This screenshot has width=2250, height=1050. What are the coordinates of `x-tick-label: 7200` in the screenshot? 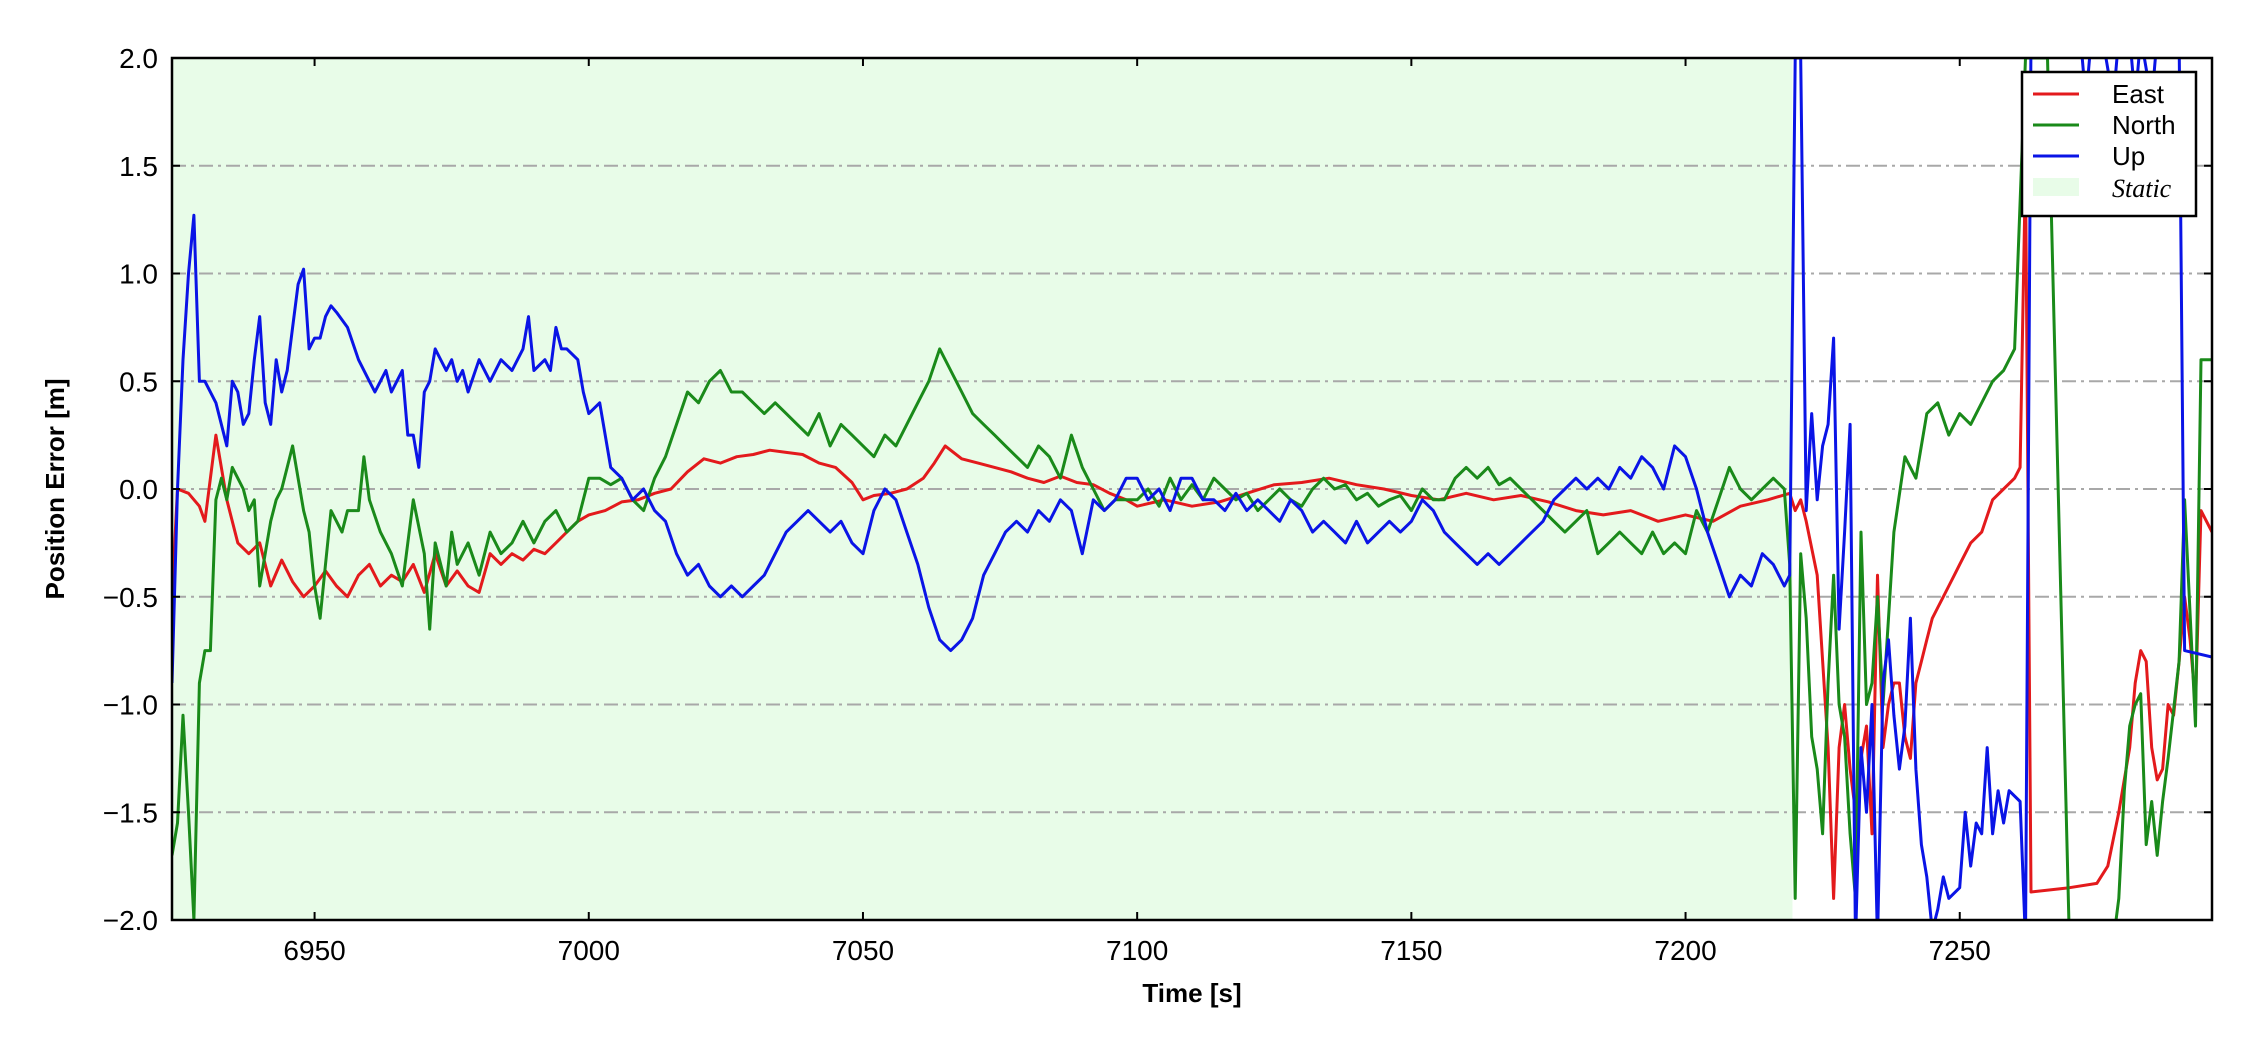 It's located at (1685, 950).